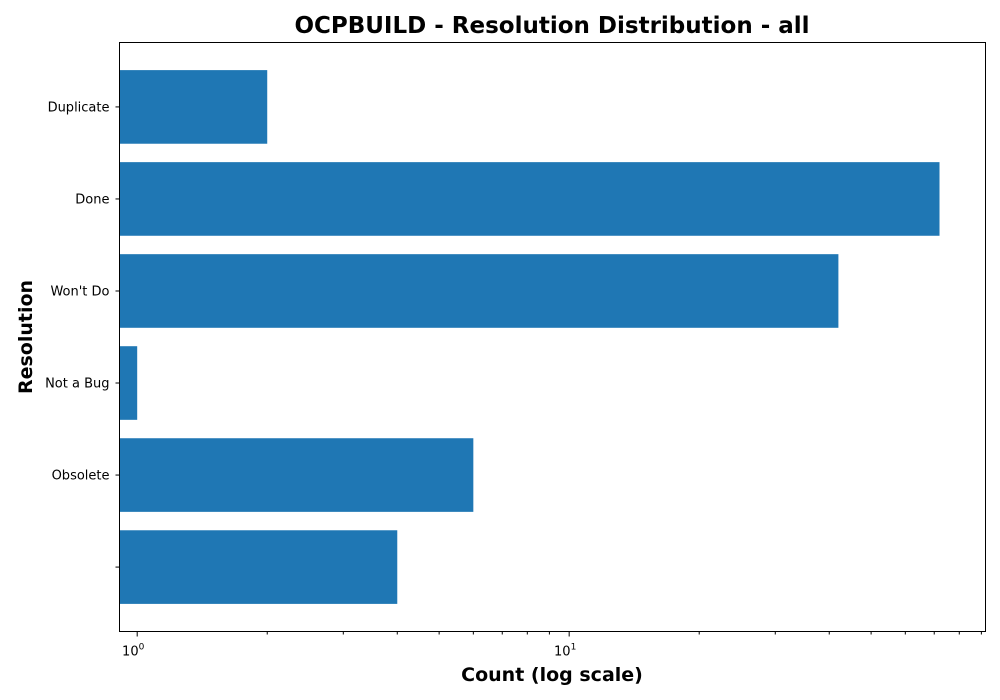 The width and height of the screenshot is (1000, 700). Describe the element at coordinates (565, 651) in the screenshot. I see `x-tick-label-1: 10¹` at that location.